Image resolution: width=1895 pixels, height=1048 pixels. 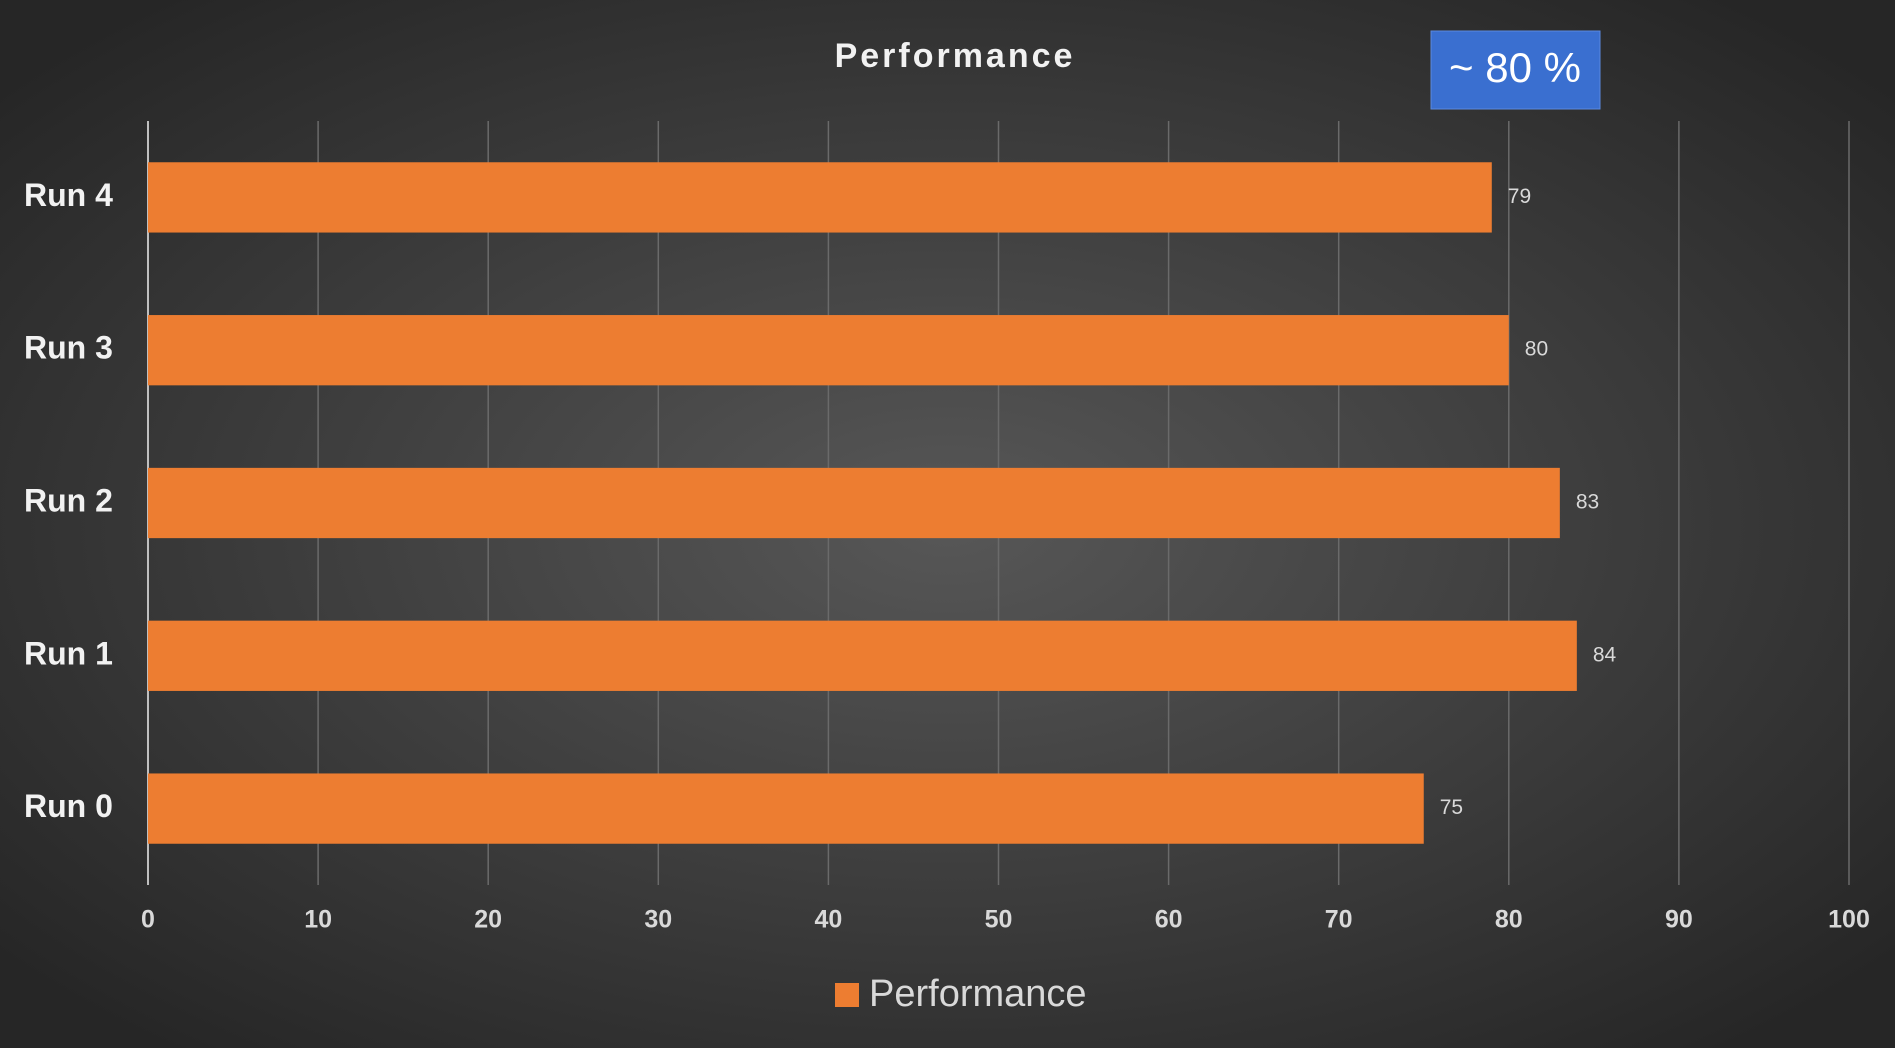 I want to click on data-label: 79, so click(x=1519, y=196).